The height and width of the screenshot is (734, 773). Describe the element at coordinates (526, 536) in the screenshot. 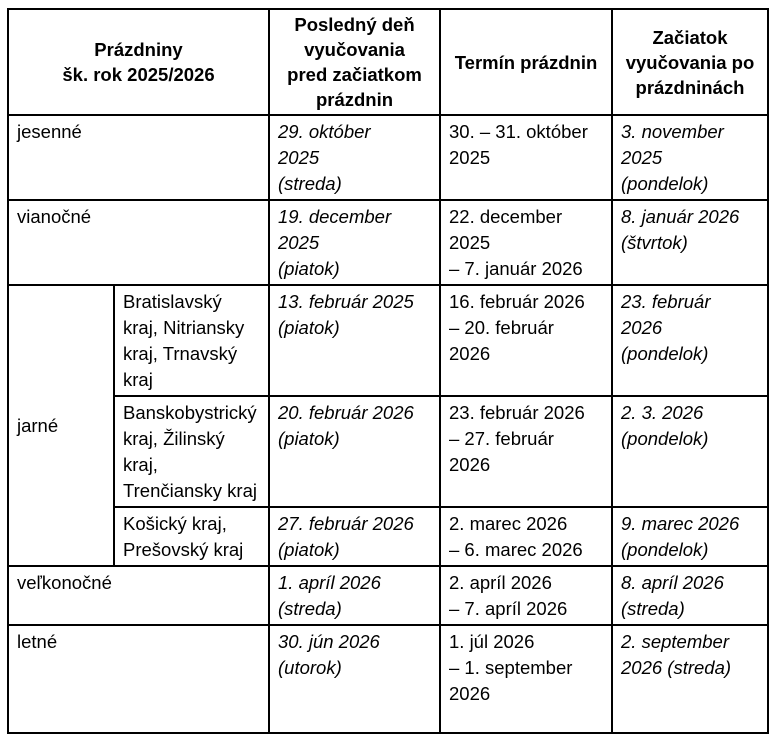

I see `term-cell: 2. marec 2026 – 6. marec 2026` at that location.